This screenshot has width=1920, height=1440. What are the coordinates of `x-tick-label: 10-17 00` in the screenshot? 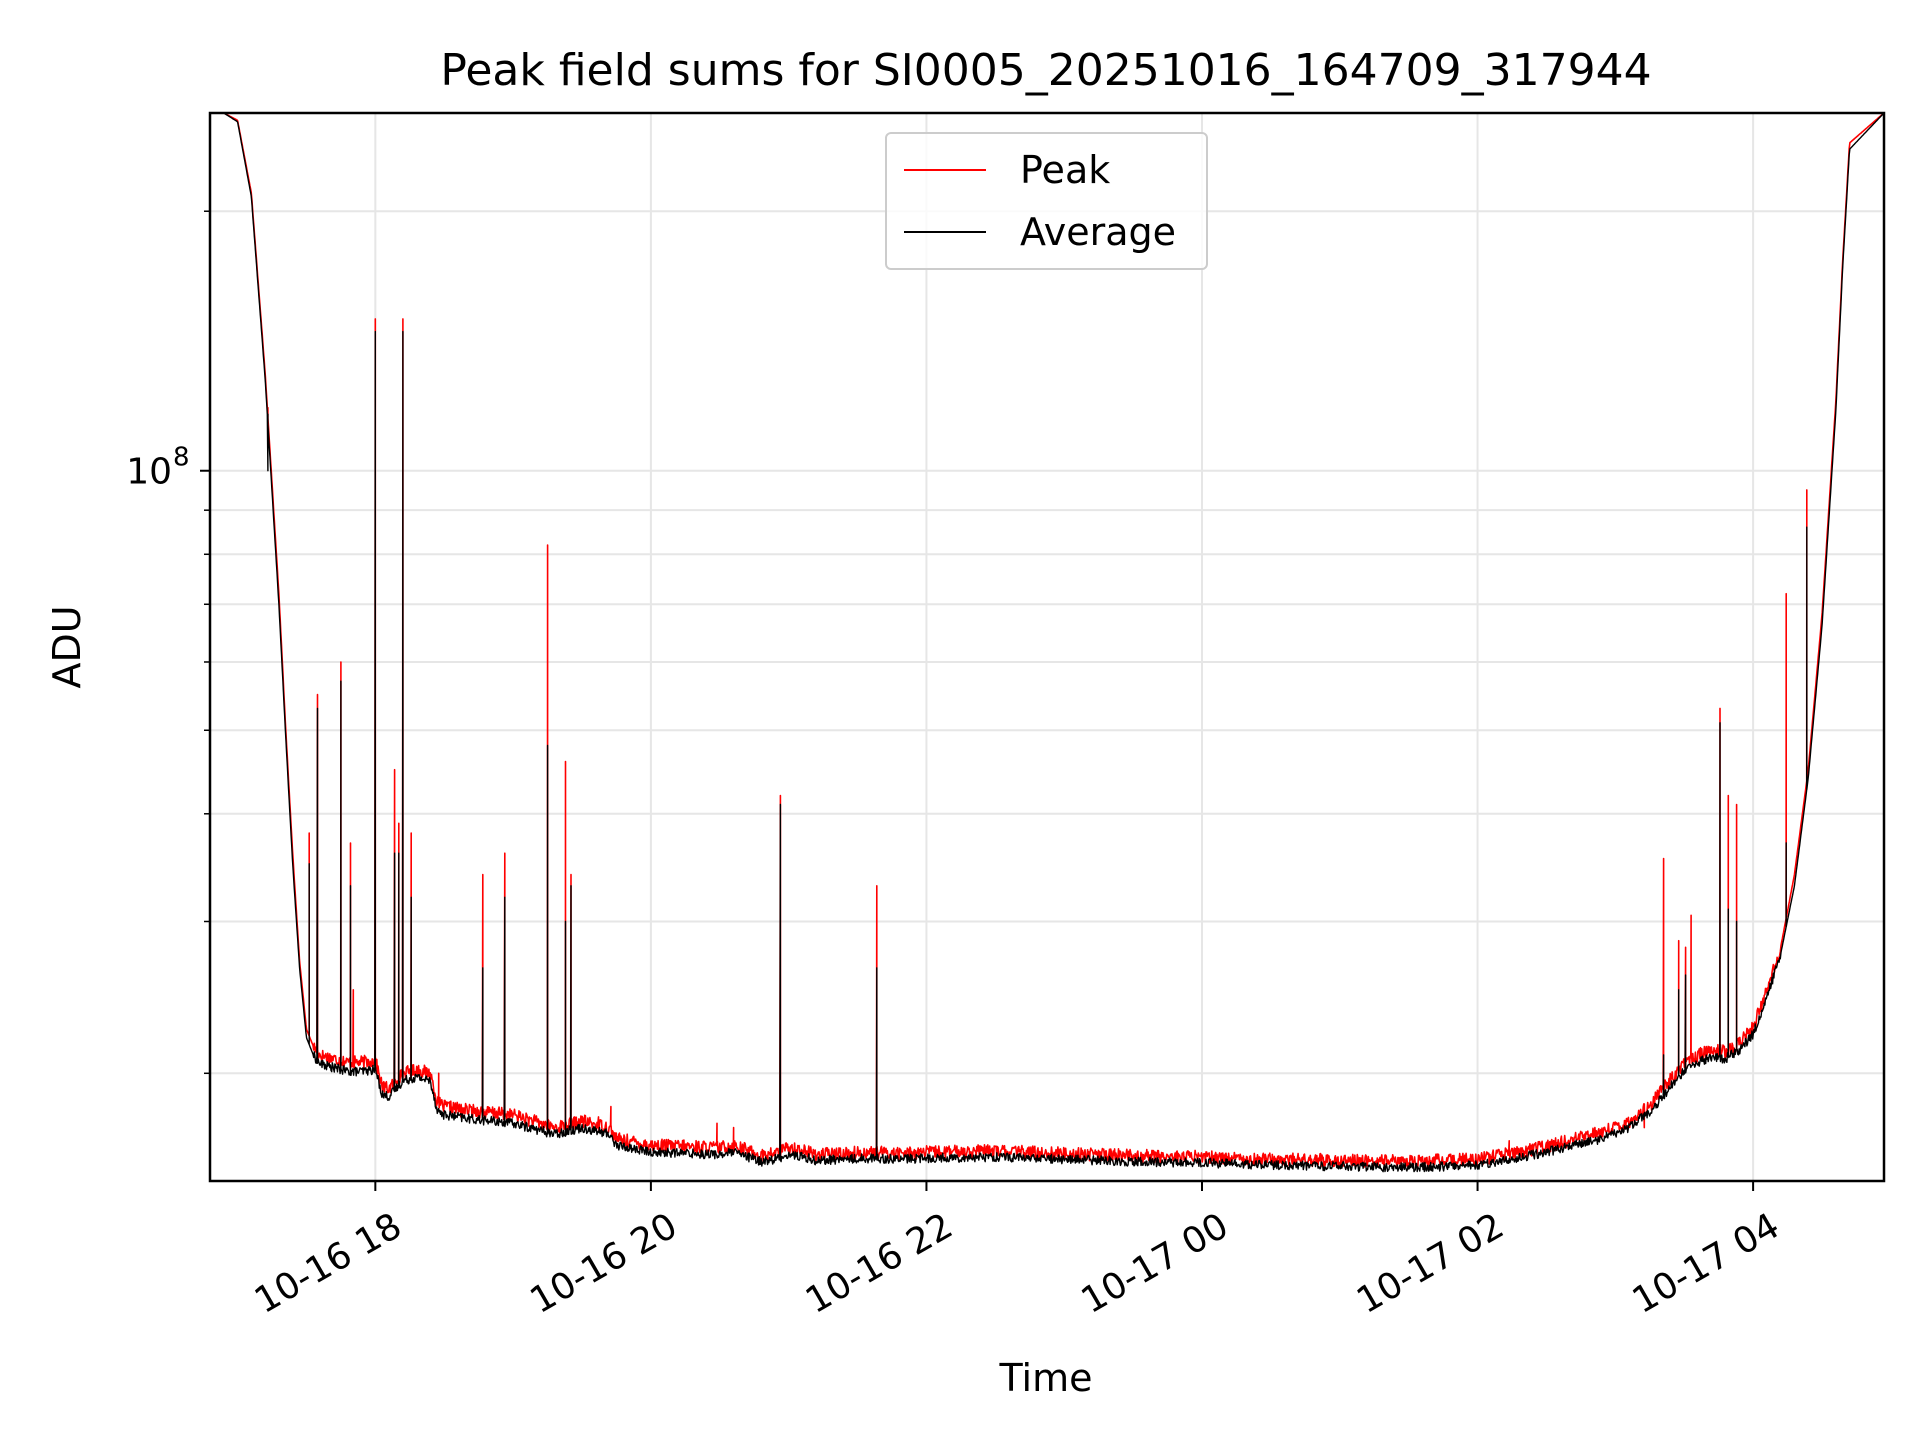 It's located at (1155, 1263).